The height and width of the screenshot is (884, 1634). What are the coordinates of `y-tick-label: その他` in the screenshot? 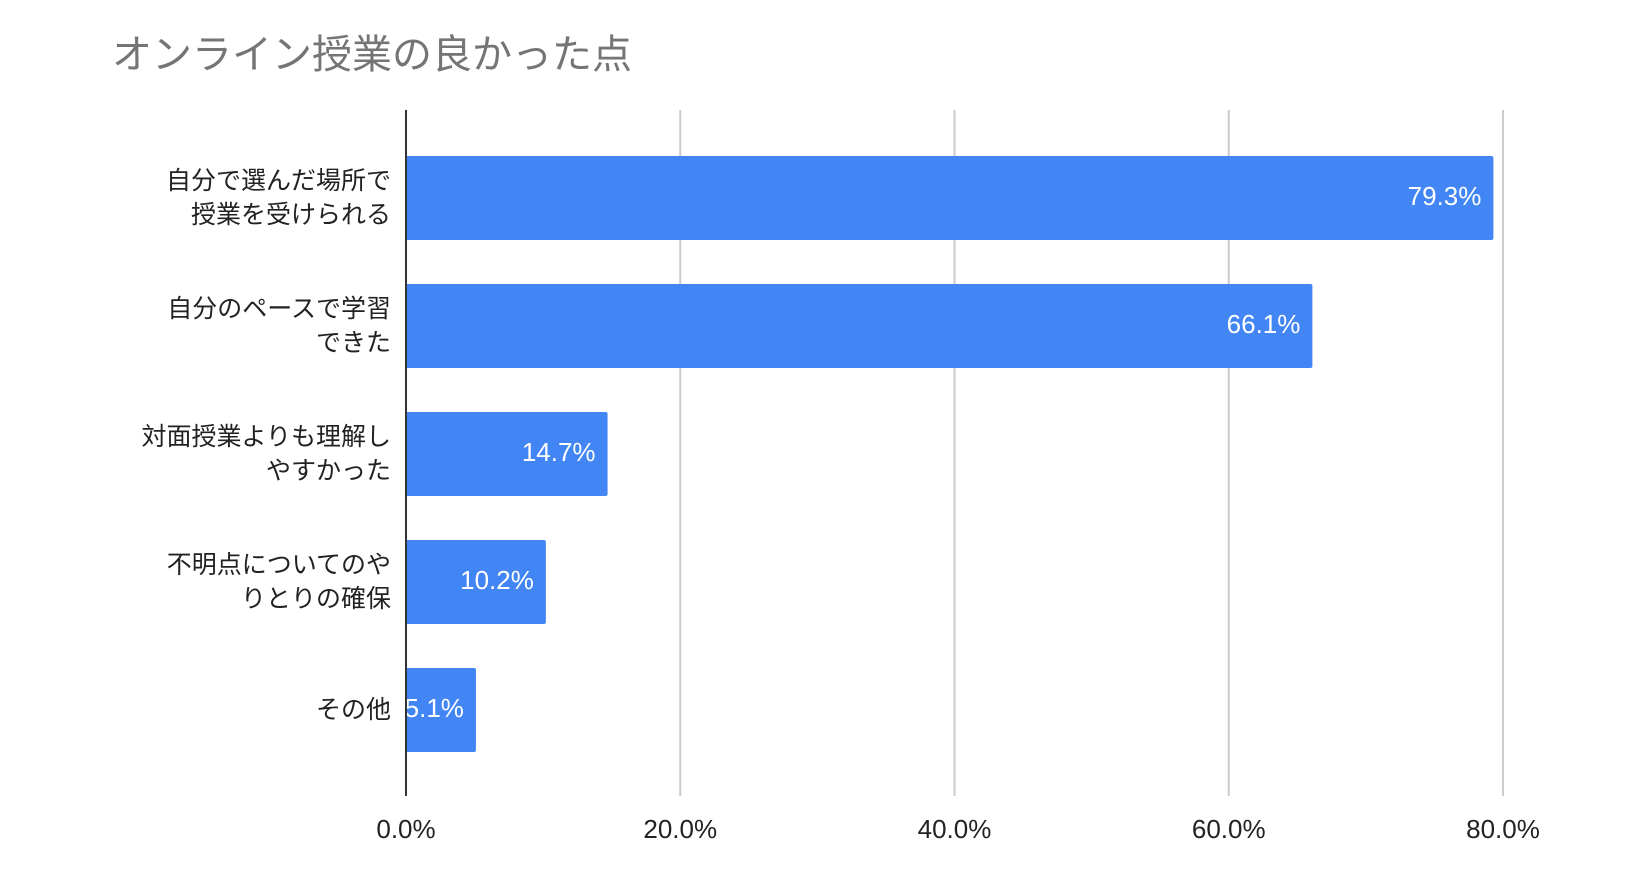 It's located at (353, 709).